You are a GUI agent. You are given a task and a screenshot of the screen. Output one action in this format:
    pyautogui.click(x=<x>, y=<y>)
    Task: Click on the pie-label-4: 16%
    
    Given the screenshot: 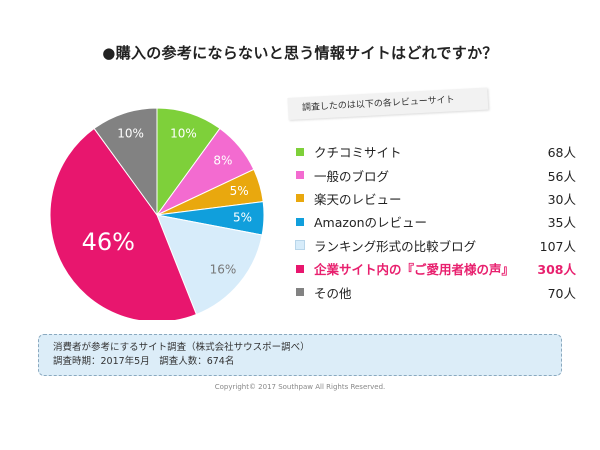 What is the action you would take?
    pyautogui.click(x=223, y=270)
    